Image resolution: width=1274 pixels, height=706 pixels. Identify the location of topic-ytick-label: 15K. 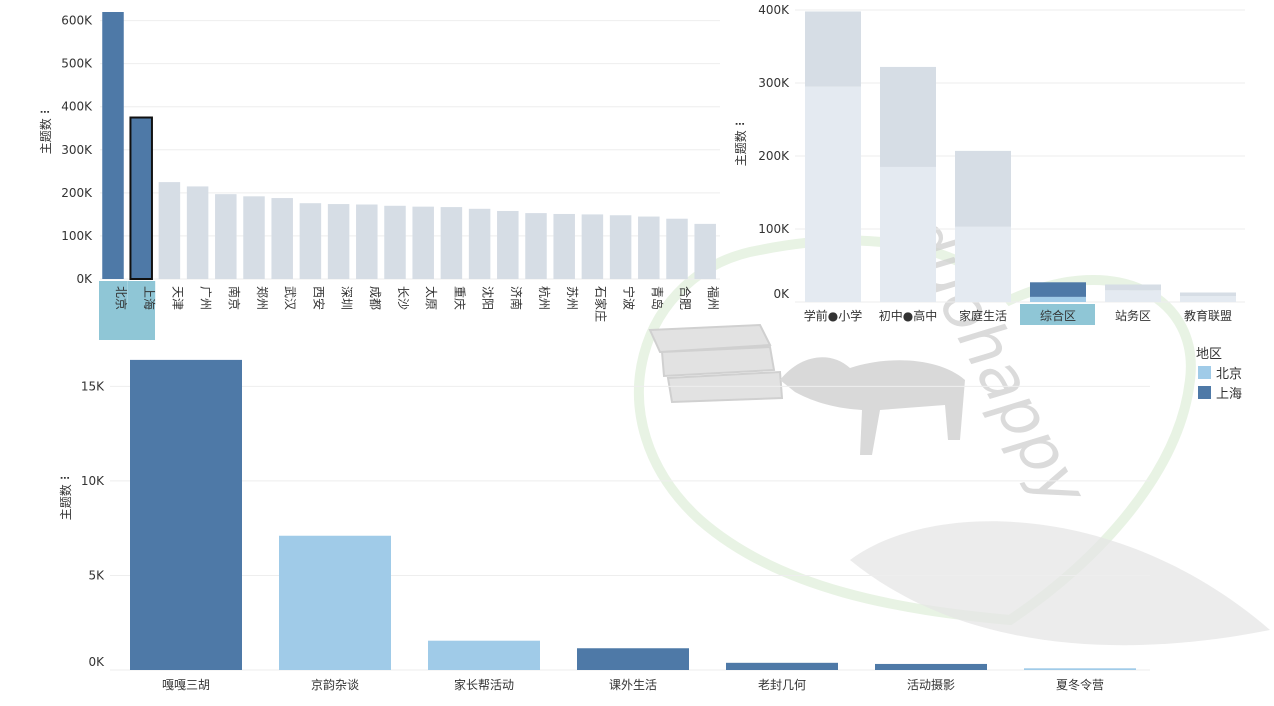
(93, 386).